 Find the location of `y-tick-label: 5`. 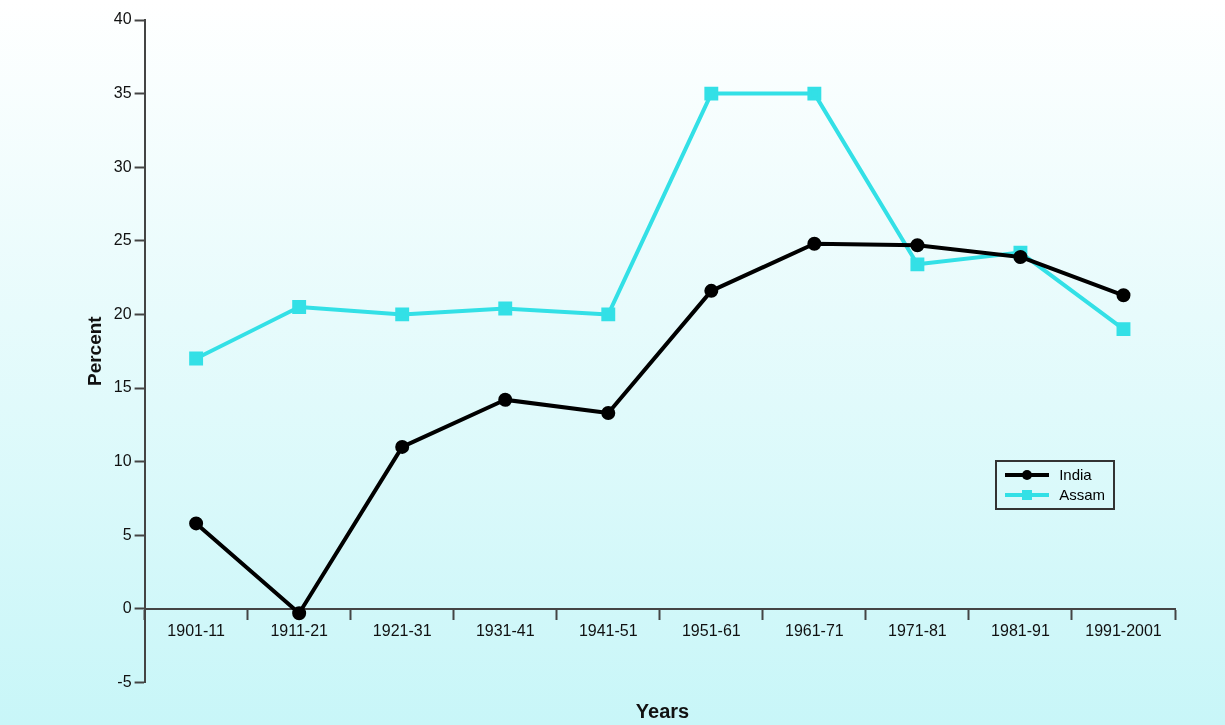

y-tick-label: 5 is located at coordinates (127, 534).